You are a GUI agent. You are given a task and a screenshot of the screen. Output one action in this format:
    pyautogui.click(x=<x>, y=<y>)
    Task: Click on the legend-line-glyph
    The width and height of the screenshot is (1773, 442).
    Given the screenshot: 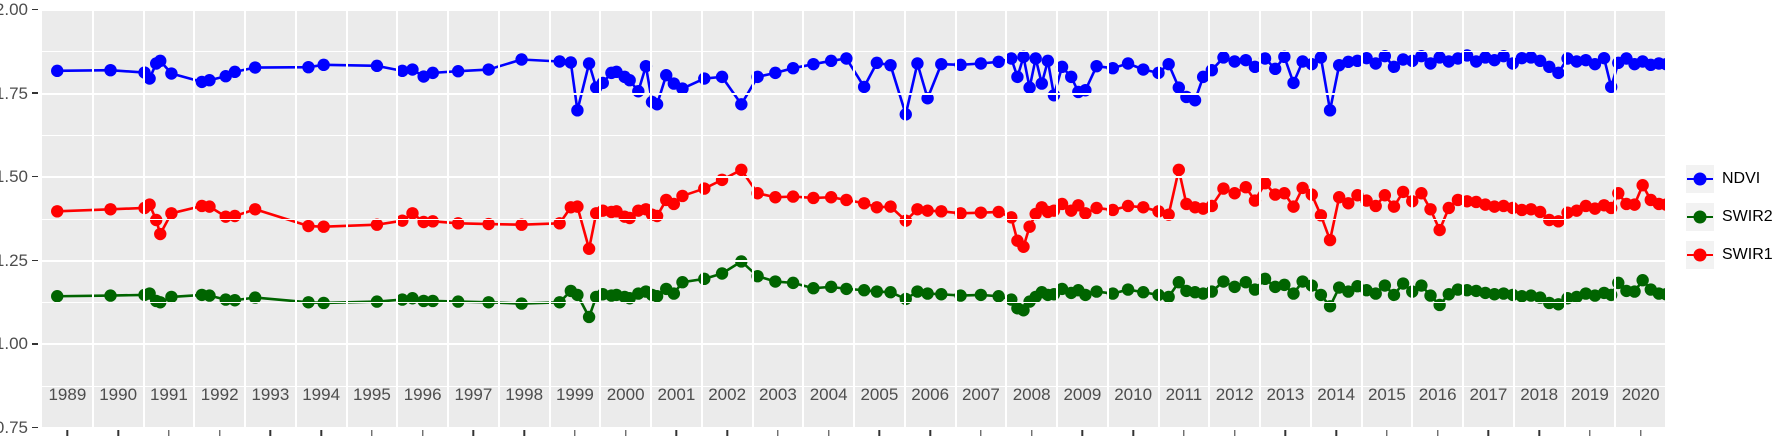 What is the action you would take?
    pyautogui.click(x=1700, y=255)
    